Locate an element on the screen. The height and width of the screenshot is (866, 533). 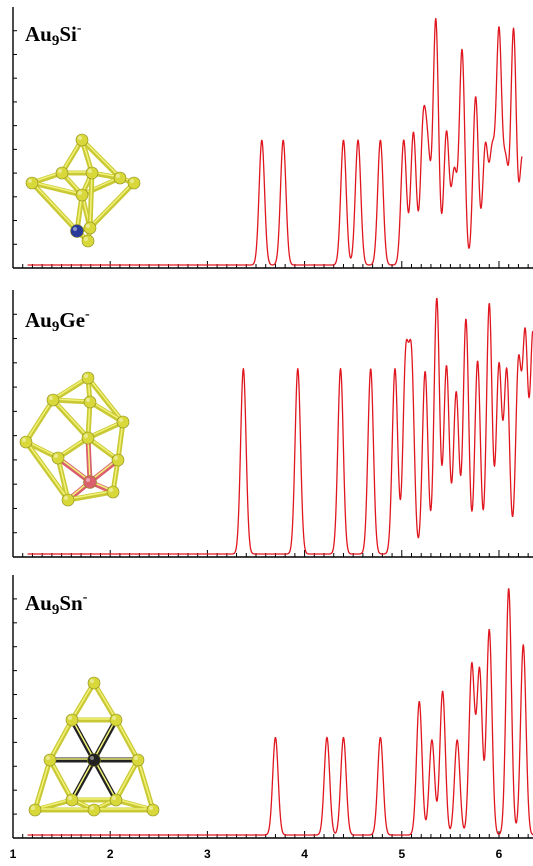
title-elem: Sn is located at coordinates (71, 603).